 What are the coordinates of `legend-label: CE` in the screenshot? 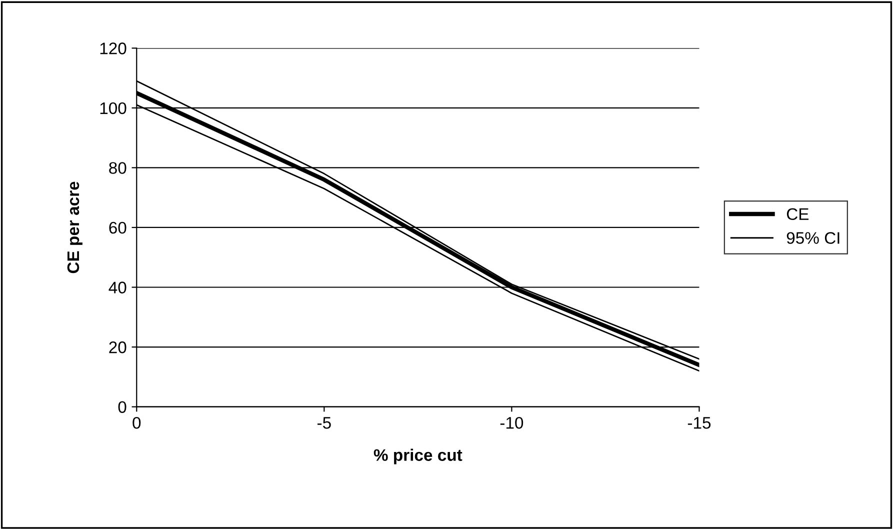 It's located at (797, 214).